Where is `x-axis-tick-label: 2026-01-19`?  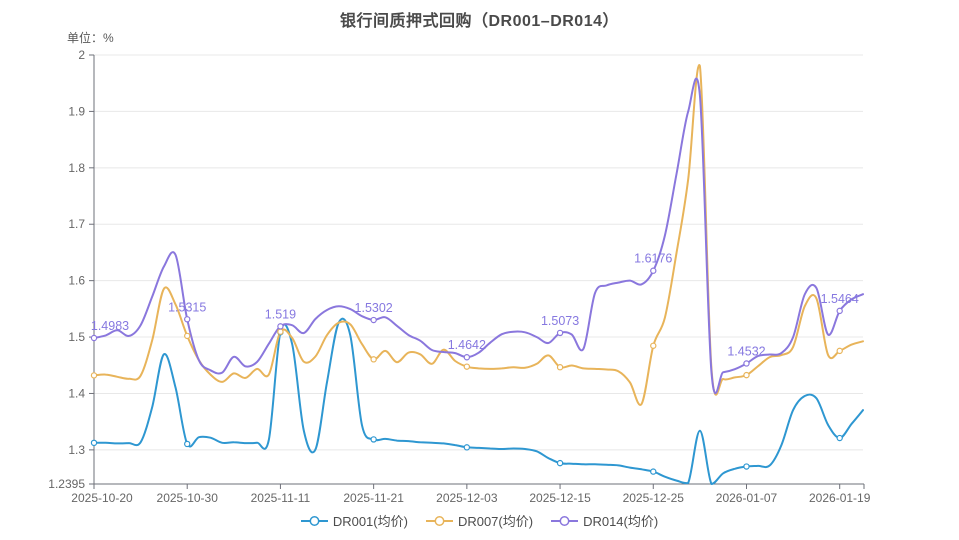
x-axis-tick-label: 2026-01-19 is located at coordinates (840, 498).